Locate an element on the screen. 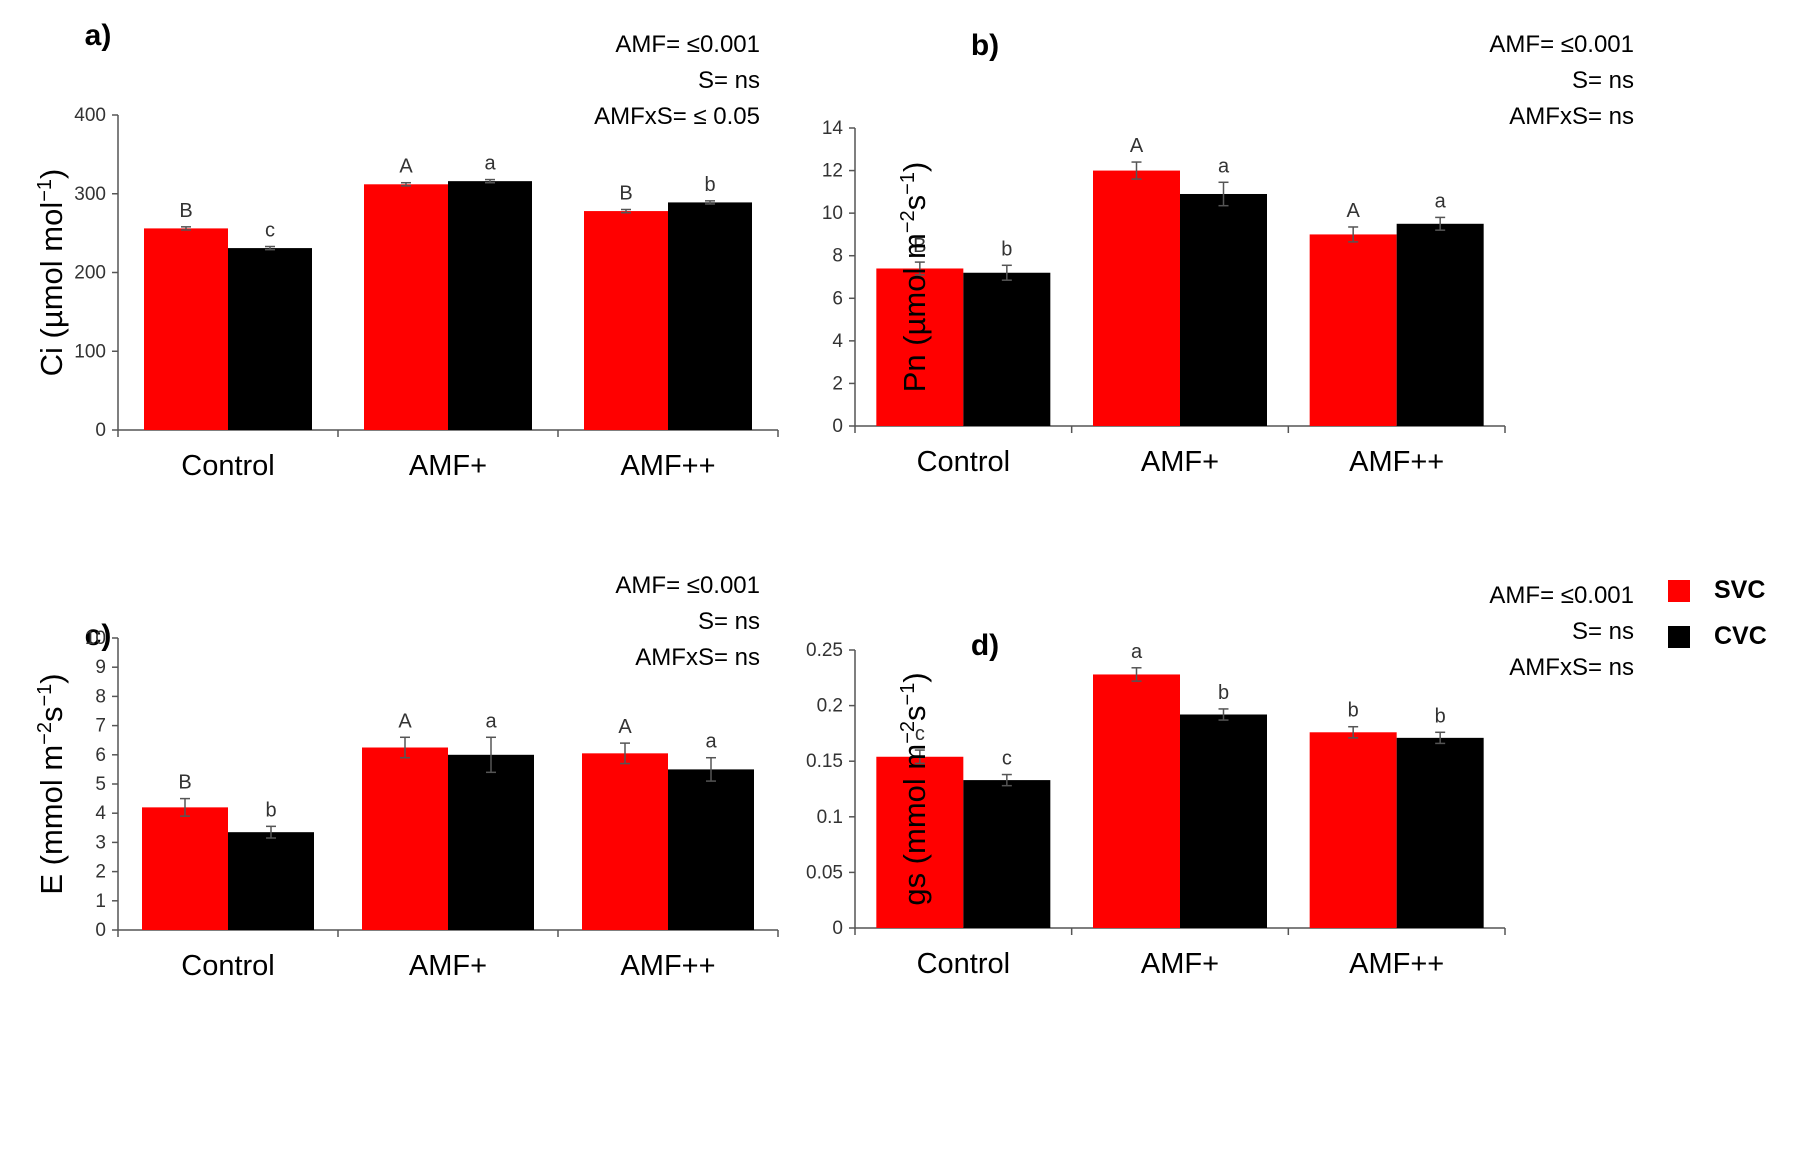 This screenshot has height=1153, width=1817. panel-label: d) is located at coordinates (985, 645).